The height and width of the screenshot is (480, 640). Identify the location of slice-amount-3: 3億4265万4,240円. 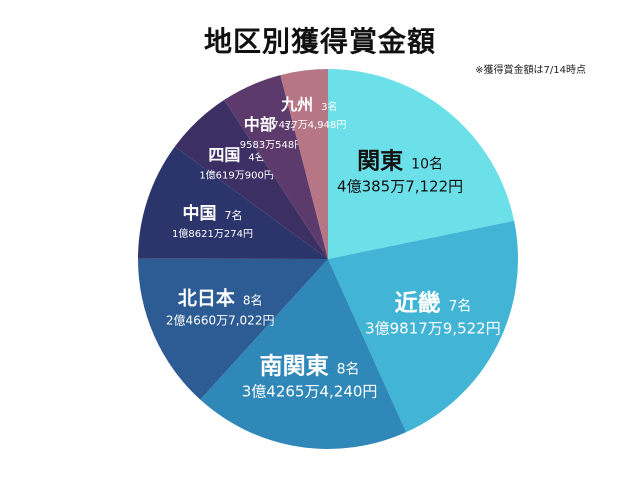
(310, 391).